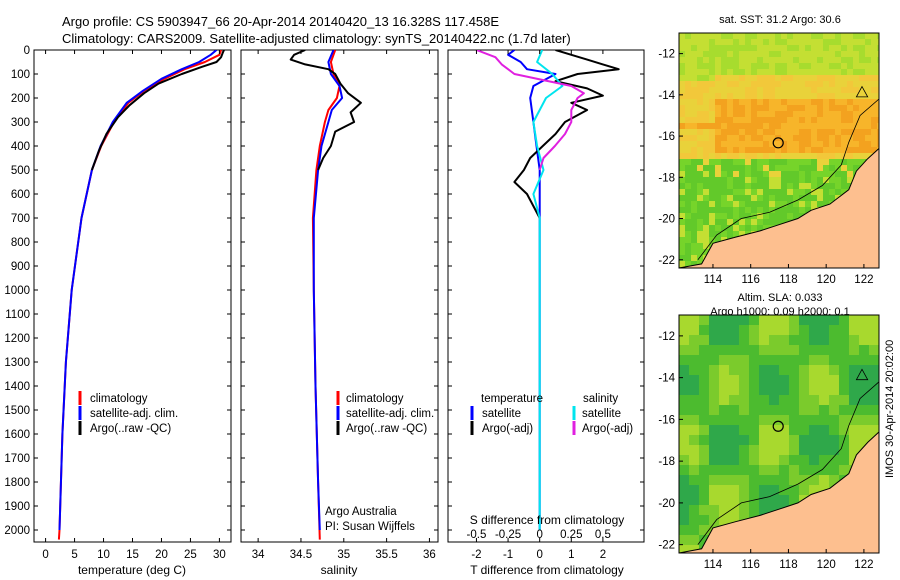 The height and width of the screenshot is (580, 900). I want to click on x-tick-label: 30, so click(219, 555).